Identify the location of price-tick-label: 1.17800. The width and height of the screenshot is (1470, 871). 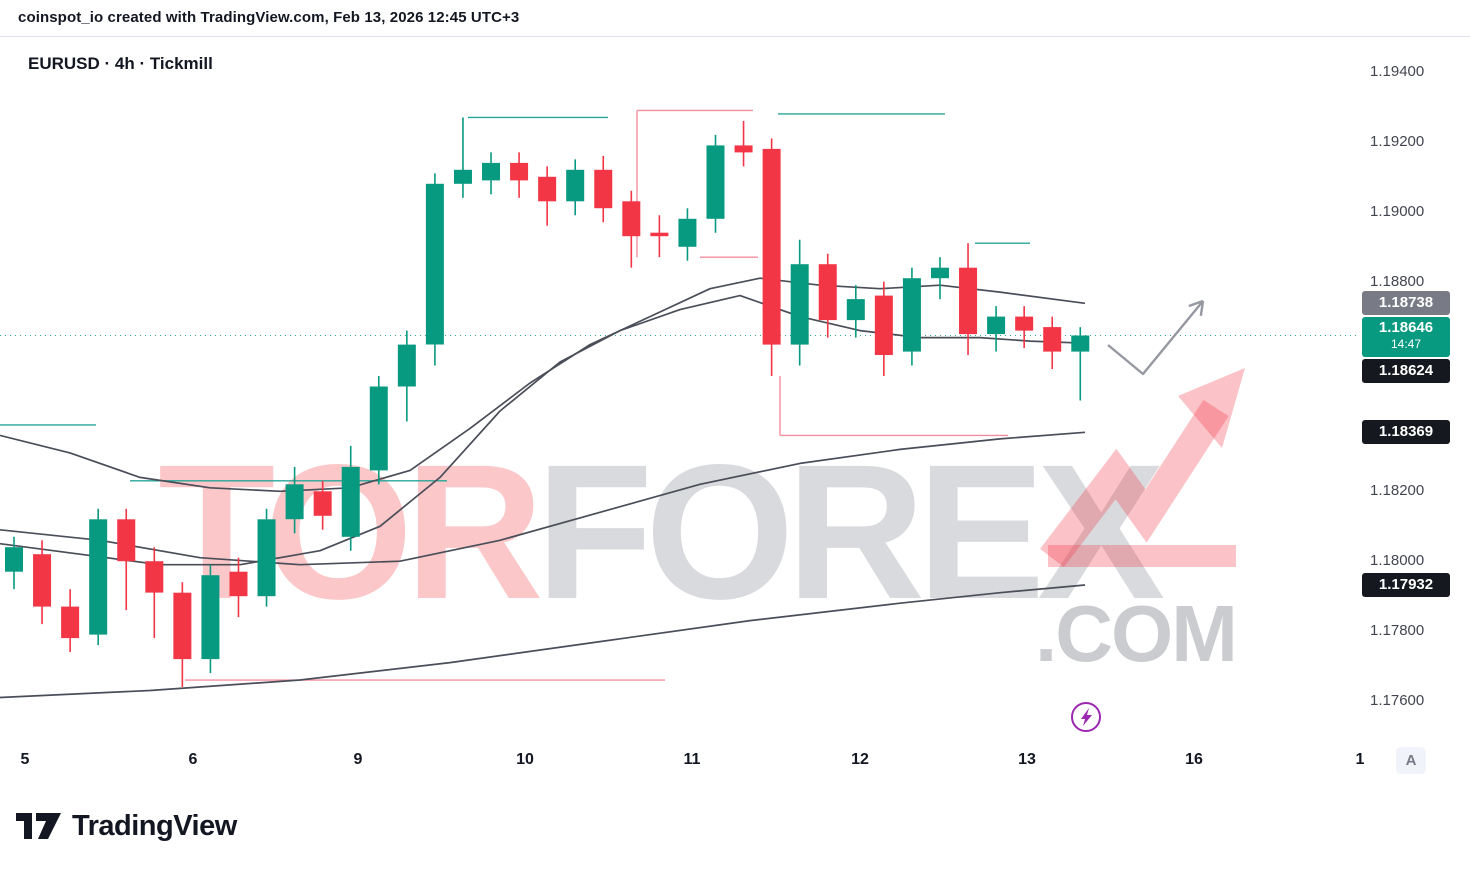
(1397, 631).